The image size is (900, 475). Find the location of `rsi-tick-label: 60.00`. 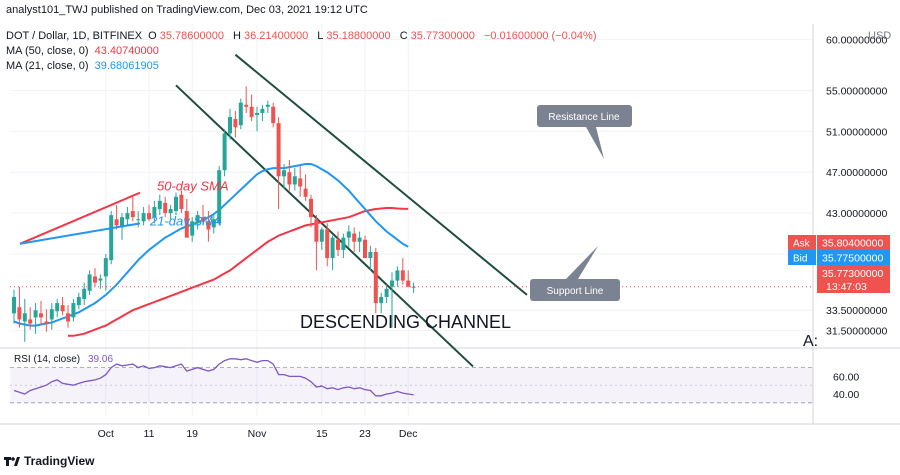

rsi-tick-label: 60.00 is located at coordinates (846, 377).